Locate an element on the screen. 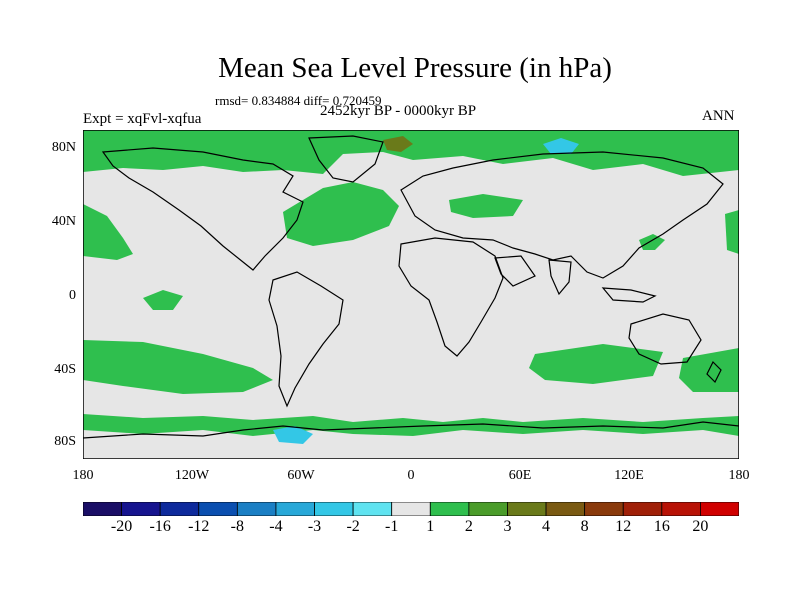 Image resolution: width=800 pixels, height=600 pixels. colorbar-label: 3 is located at coordinates (507, 526).